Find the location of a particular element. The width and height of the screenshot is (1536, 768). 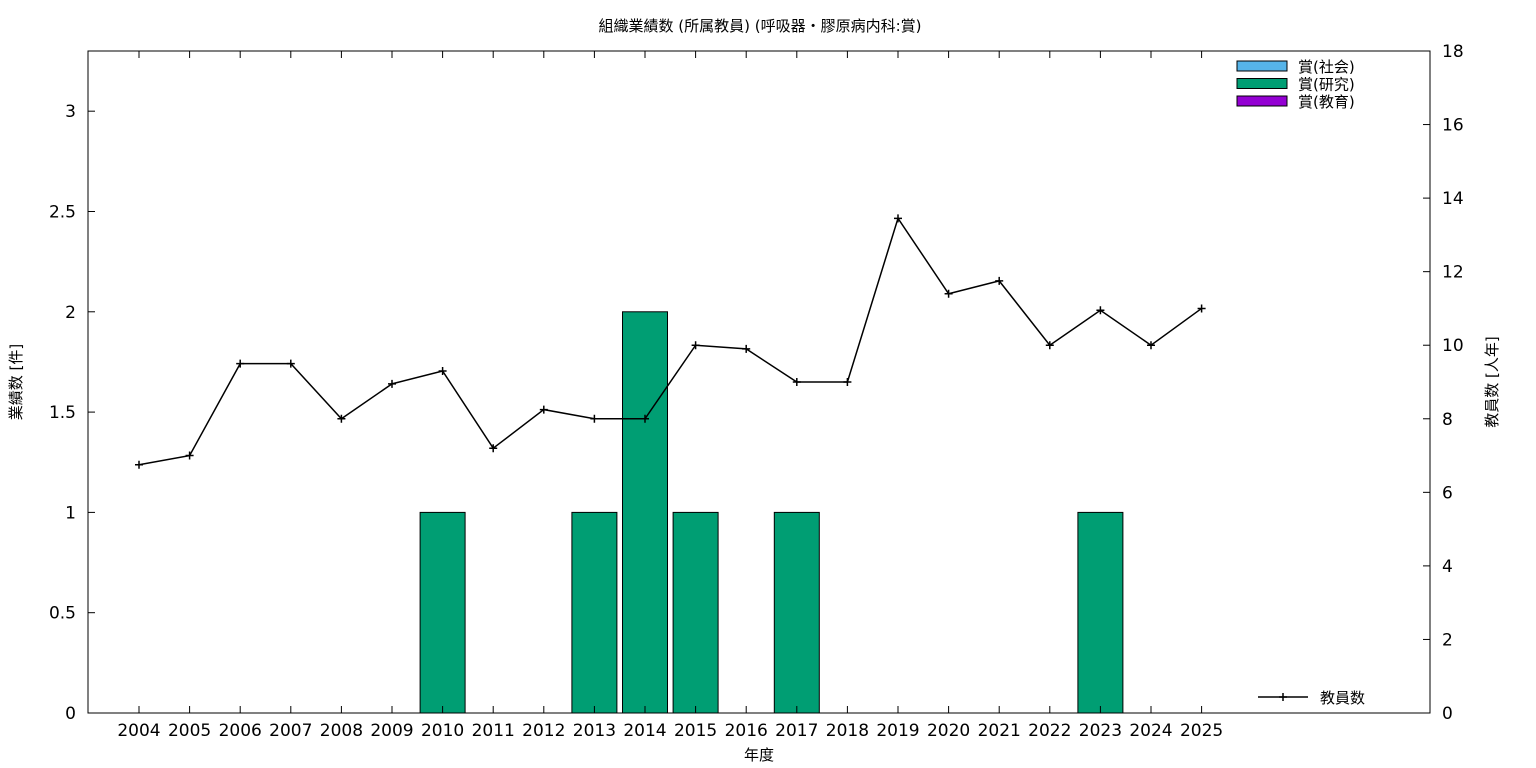

x-tick-label: 2007 is located at coordinates (290, 731).